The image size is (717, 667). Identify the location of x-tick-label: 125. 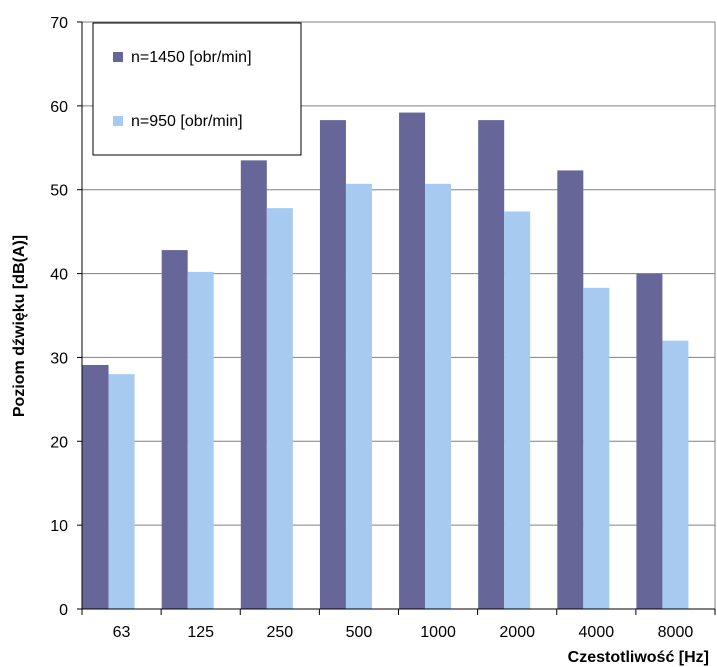
(200, 632).